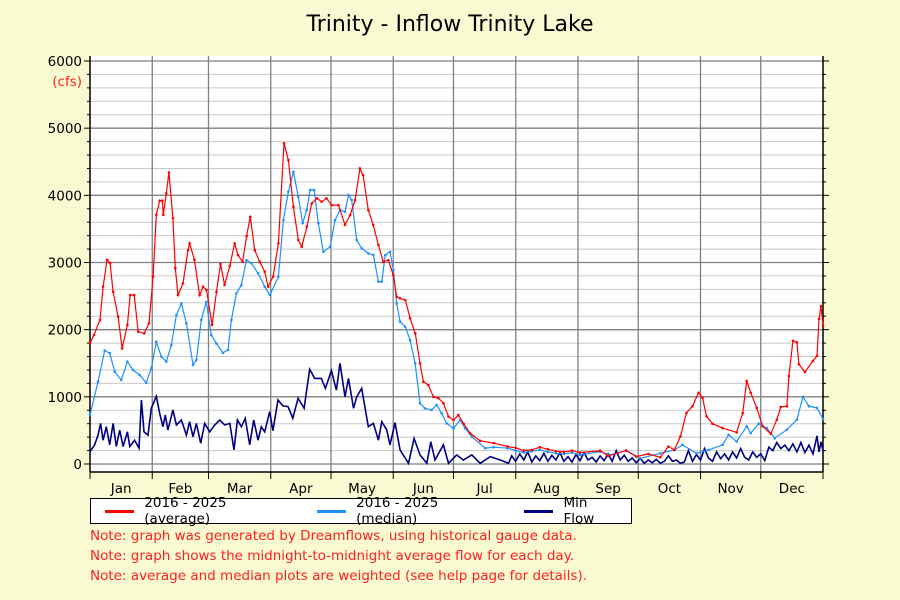 The width and height of the screenshot is (900, 600). I want to click on legend-swatch-average, so click(120, 511).